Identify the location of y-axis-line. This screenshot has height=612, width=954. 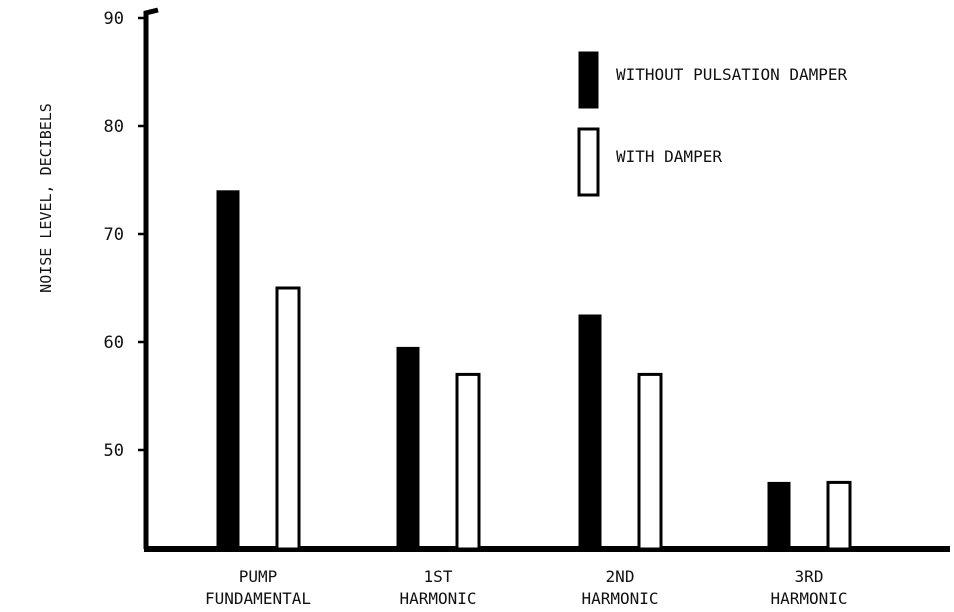
(151, 278).